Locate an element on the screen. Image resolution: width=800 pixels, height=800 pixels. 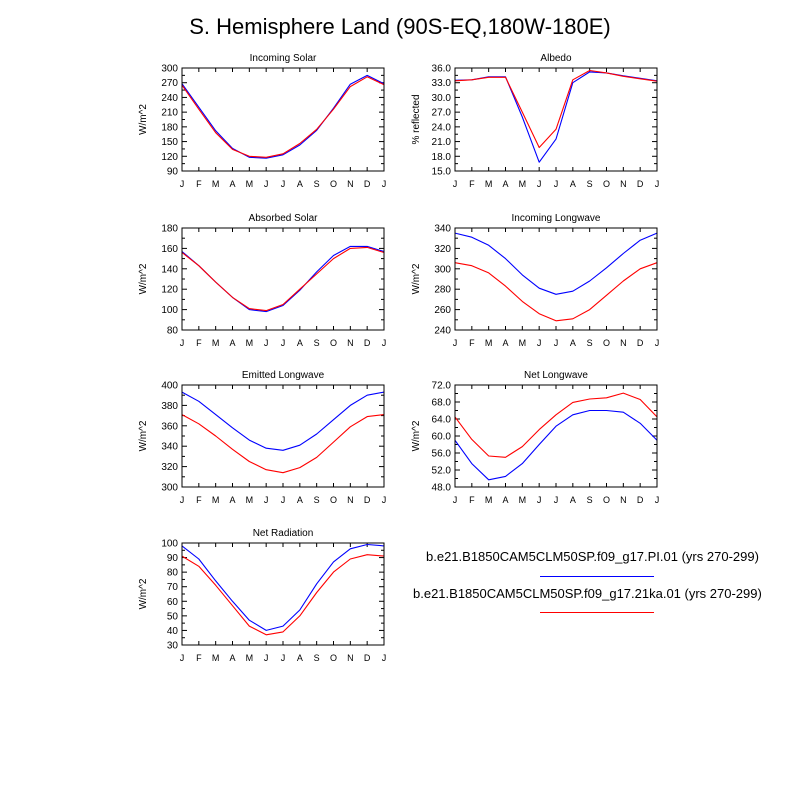
chart-title: Absorbed Solar is located at coordinates (284, 218).